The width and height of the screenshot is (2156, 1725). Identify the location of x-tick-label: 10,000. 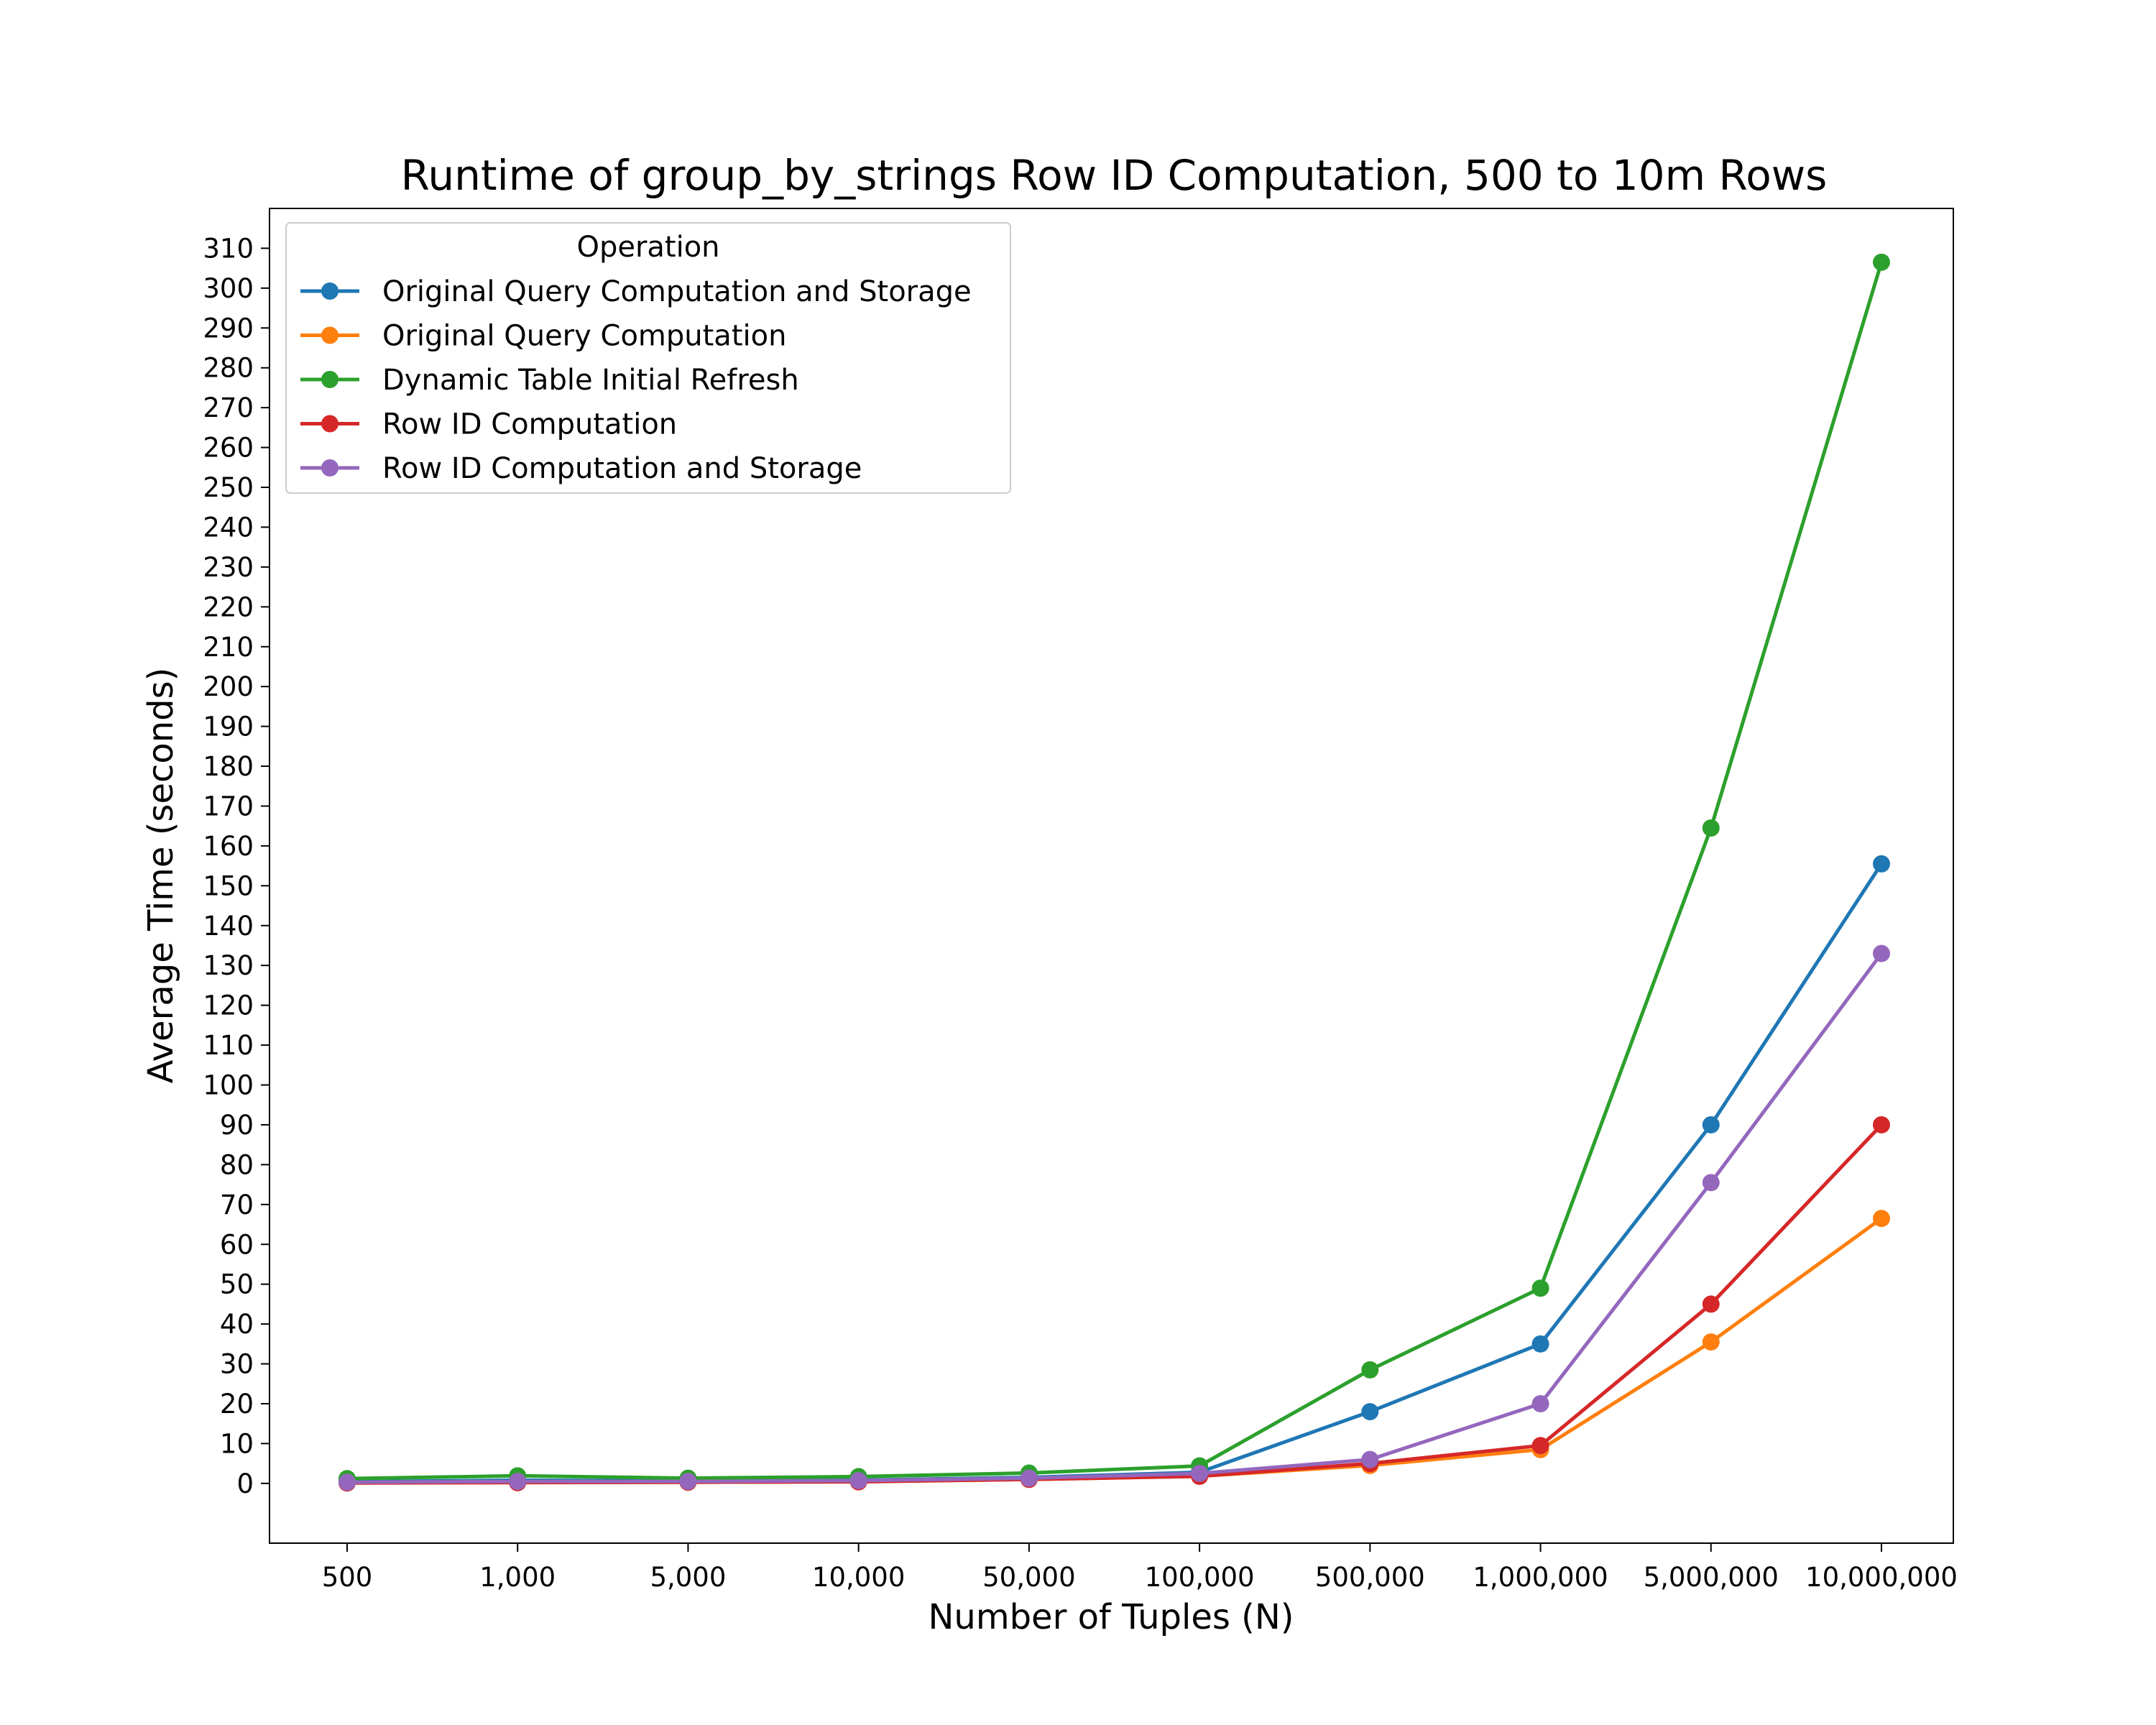
(858, 1577).